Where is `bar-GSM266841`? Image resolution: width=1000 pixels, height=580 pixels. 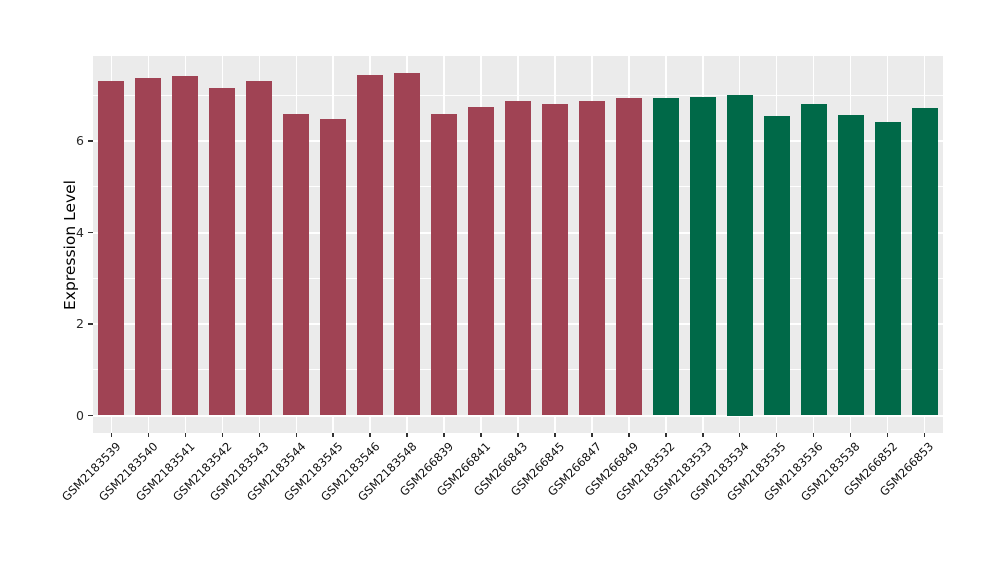 bar-GSM266841 is located at coordinates (481, 261).